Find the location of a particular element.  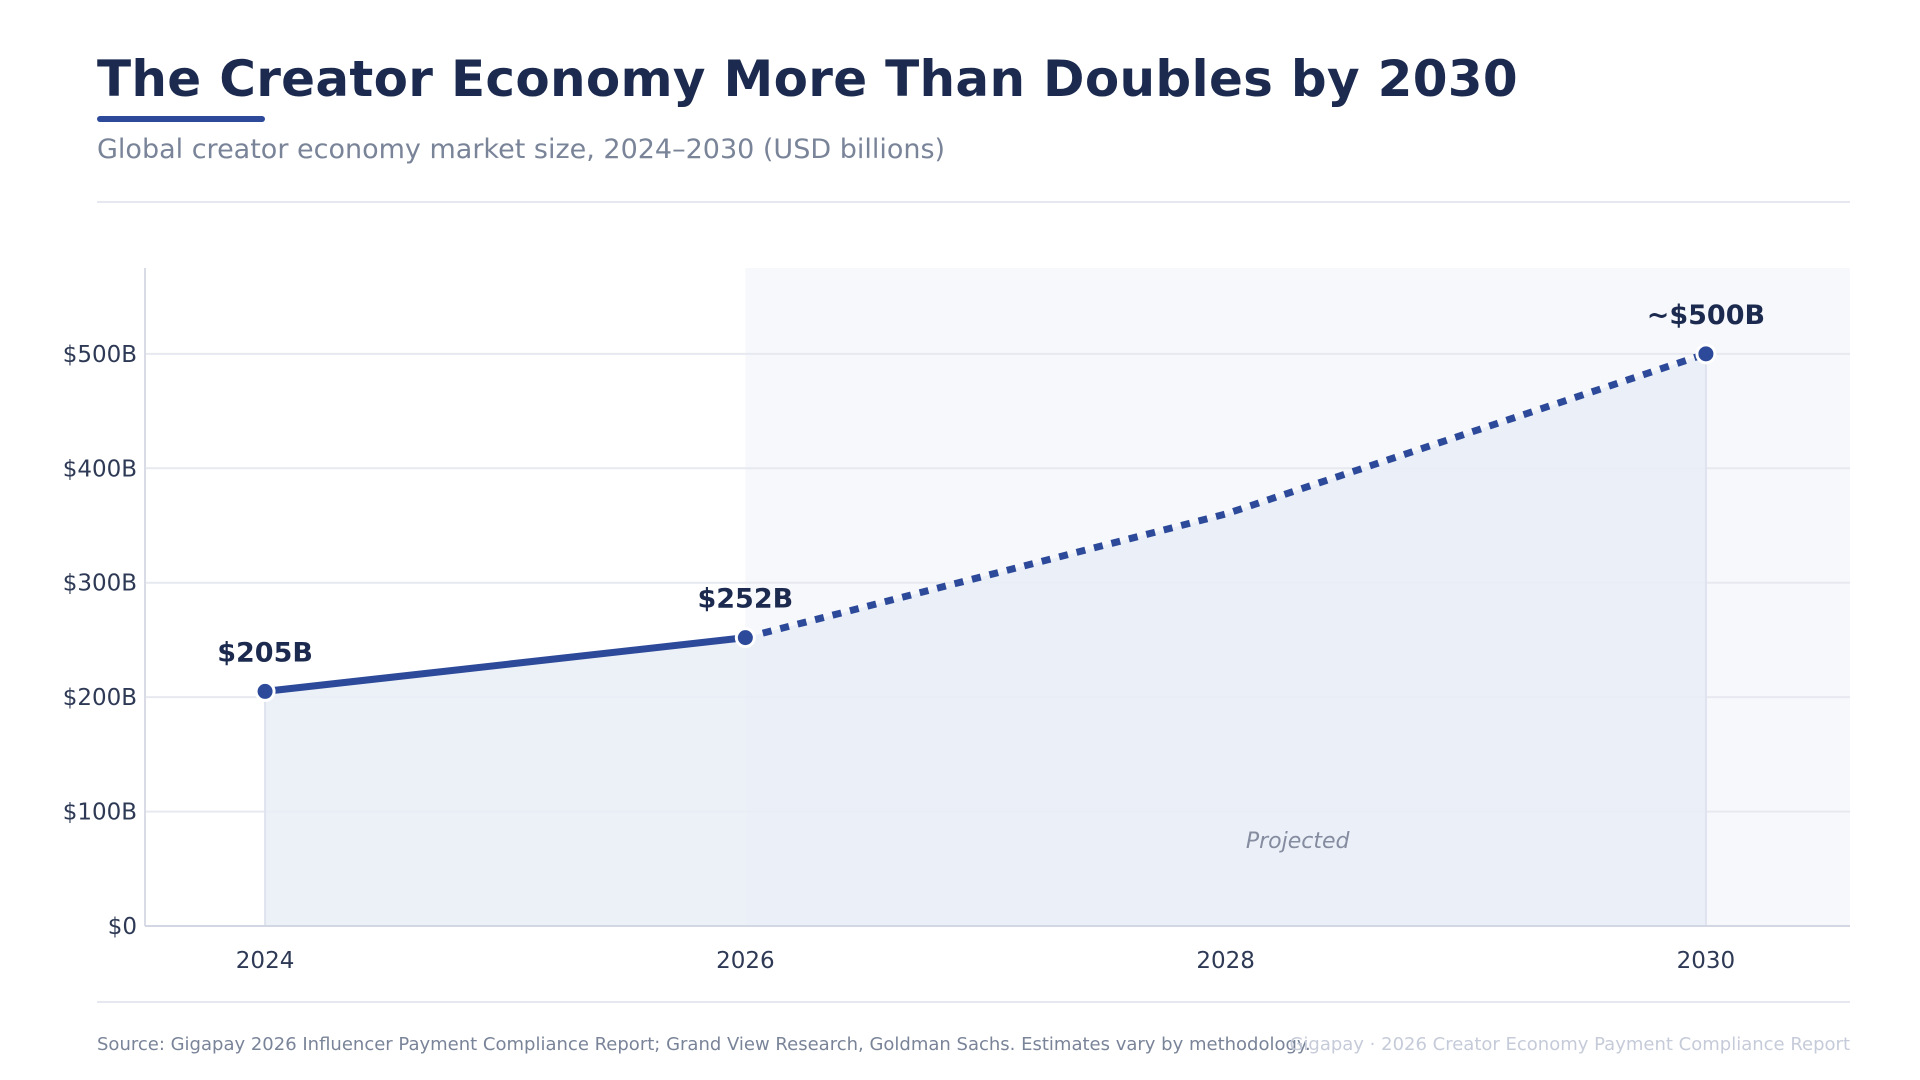

y-tick-label: $400B is located at coordinates (100, 469).